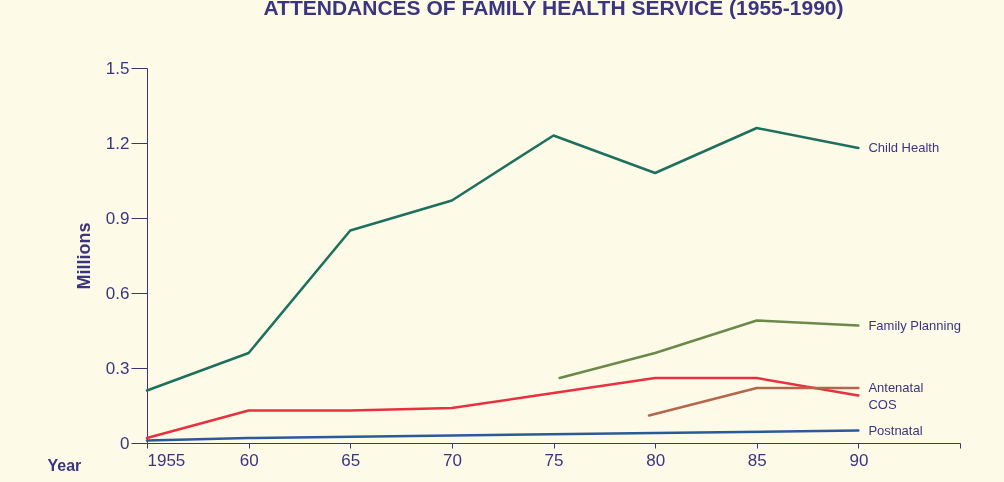  Describe the element at coordinates (554, 460) in the screenshot. I see `x-tick-label: 75` at that location.